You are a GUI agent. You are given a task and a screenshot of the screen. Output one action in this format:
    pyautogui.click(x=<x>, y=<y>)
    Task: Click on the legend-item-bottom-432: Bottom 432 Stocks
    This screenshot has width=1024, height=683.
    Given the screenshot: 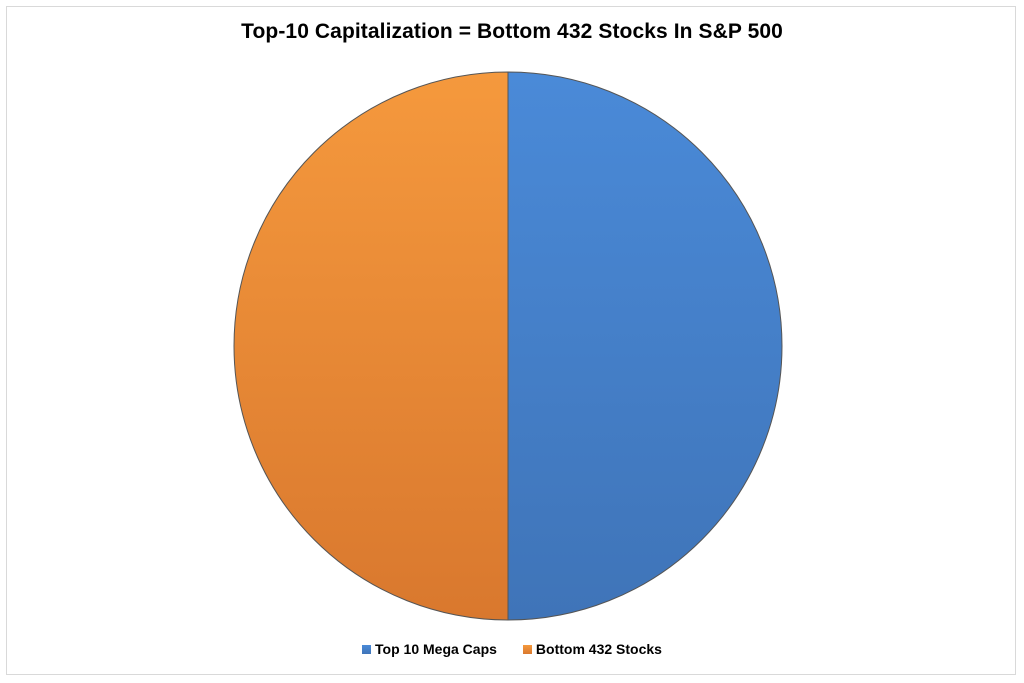 What is the action you would take?
    pyautogui.click(x=592, y=649)
    